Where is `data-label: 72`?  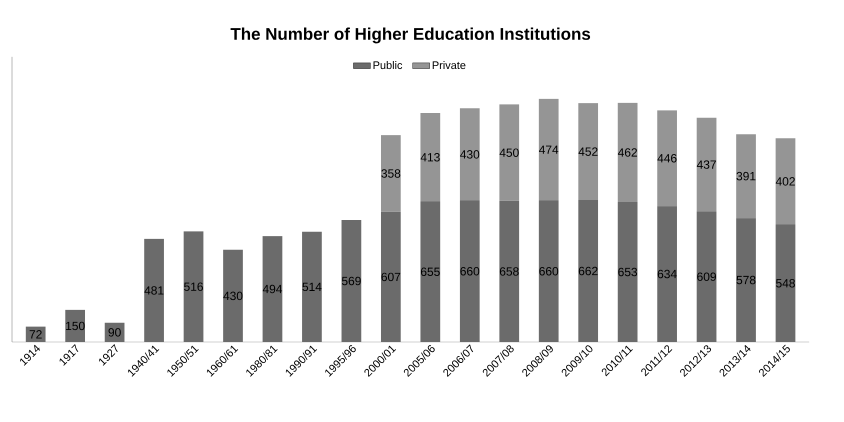 data-label: 72 is located at coordinates (36, 334).